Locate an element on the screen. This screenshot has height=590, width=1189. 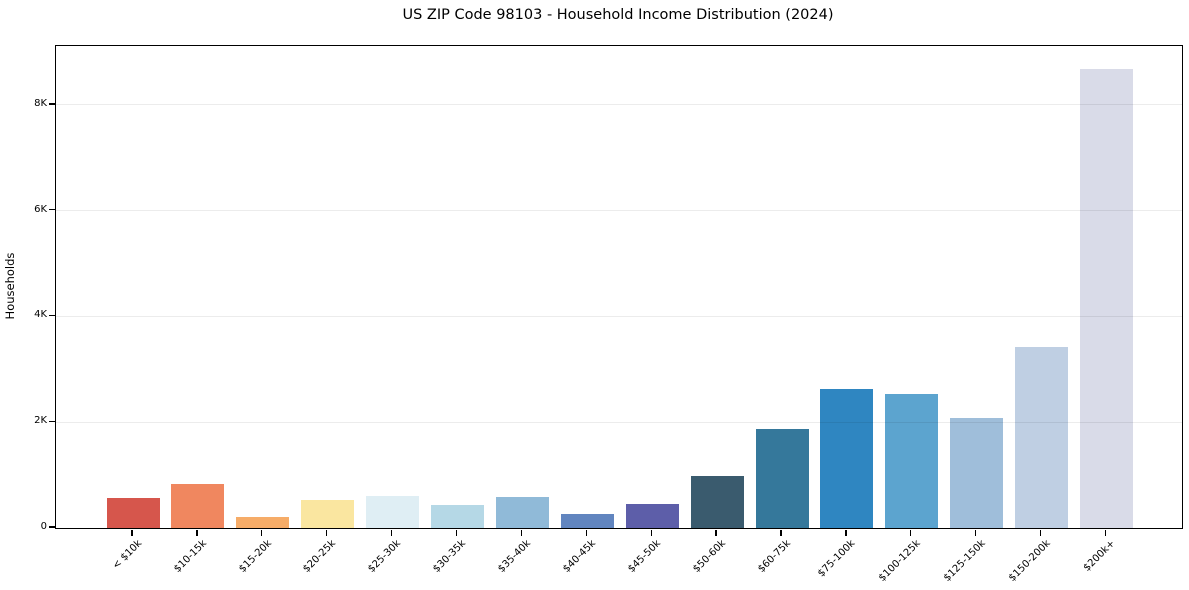
x-tick-label: $15-20k is located at coordinates (255, 556).